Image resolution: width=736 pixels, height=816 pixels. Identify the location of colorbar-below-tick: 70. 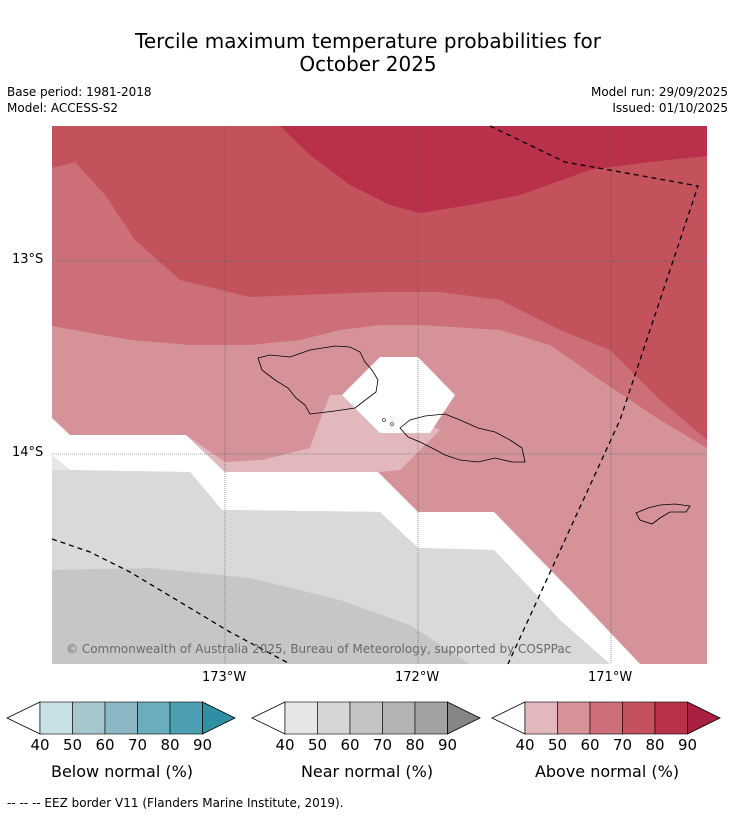
(137, 745).